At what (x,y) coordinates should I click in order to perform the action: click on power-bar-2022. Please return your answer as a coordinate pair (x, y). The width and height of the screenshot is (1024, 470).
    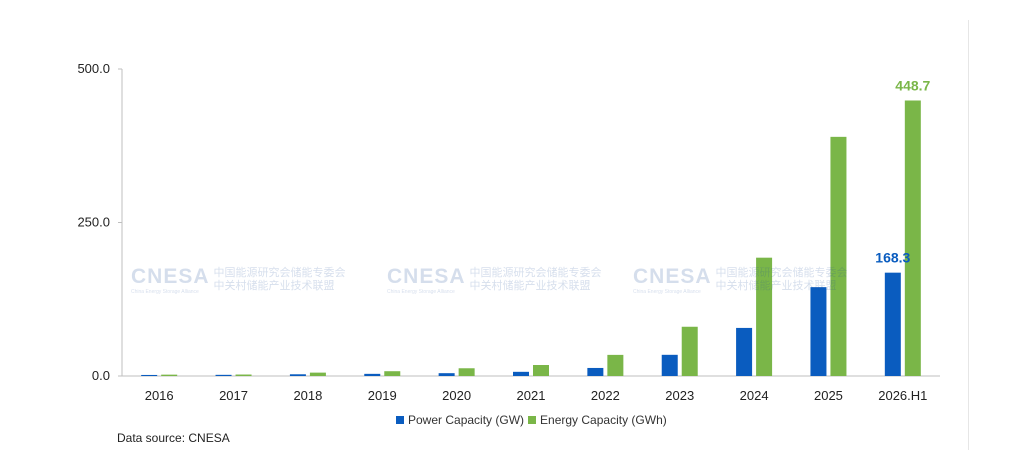
    Looking at the image, I should click on (595, 371).